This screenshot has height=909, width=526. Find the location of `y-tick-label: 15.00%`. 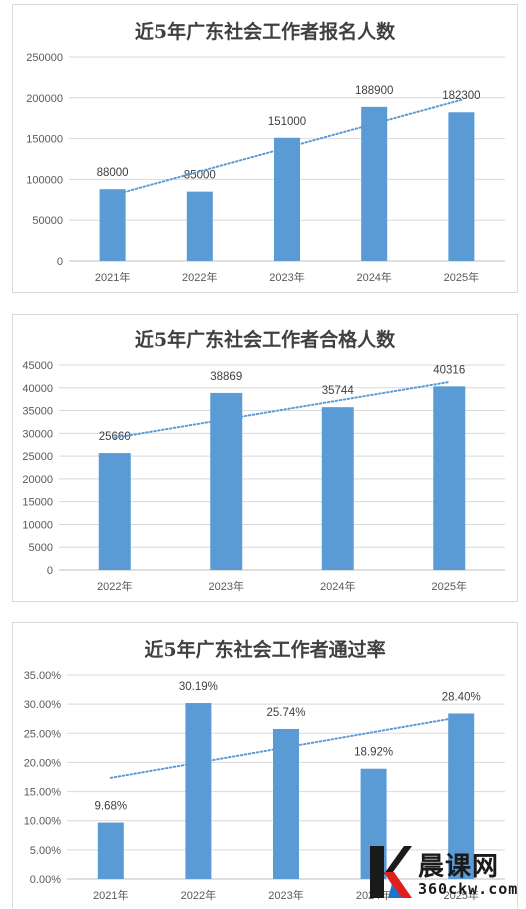

y-tick-label: 15.00% is located at coordinates (43, 793).